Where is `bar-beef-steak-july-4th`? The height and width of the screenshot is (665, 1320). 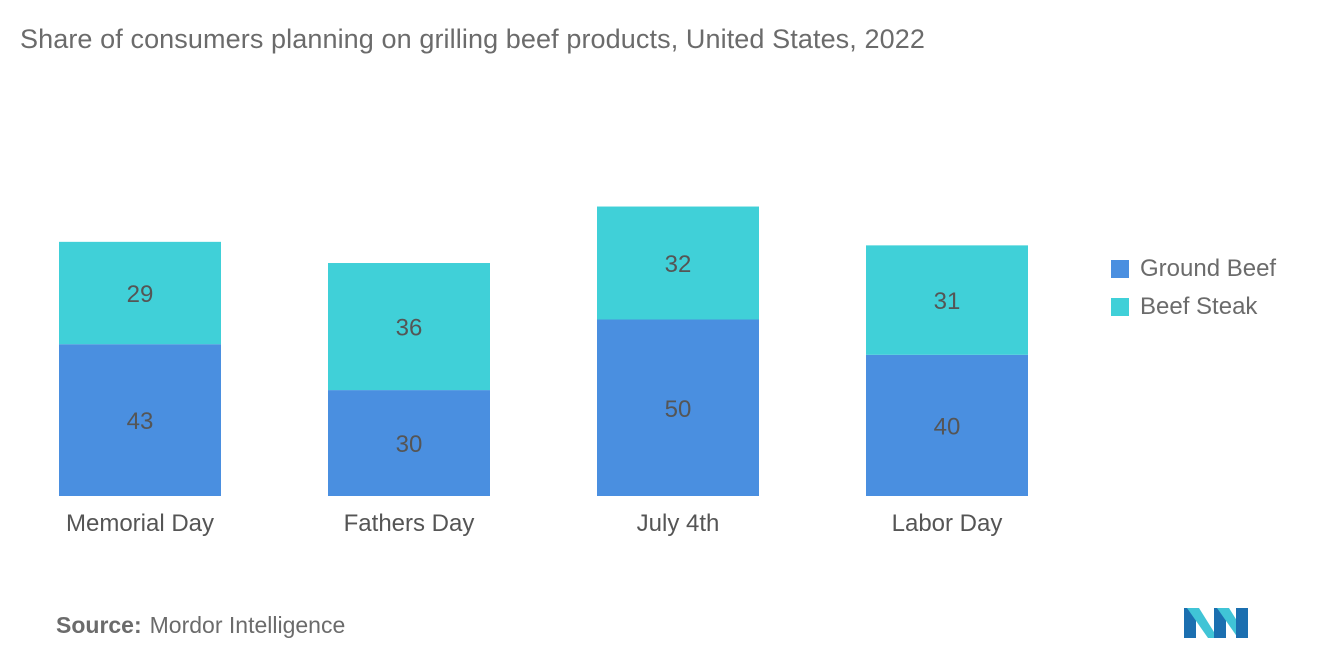
bar-beef-steak-july-4th is located at coordinates (678, 263).